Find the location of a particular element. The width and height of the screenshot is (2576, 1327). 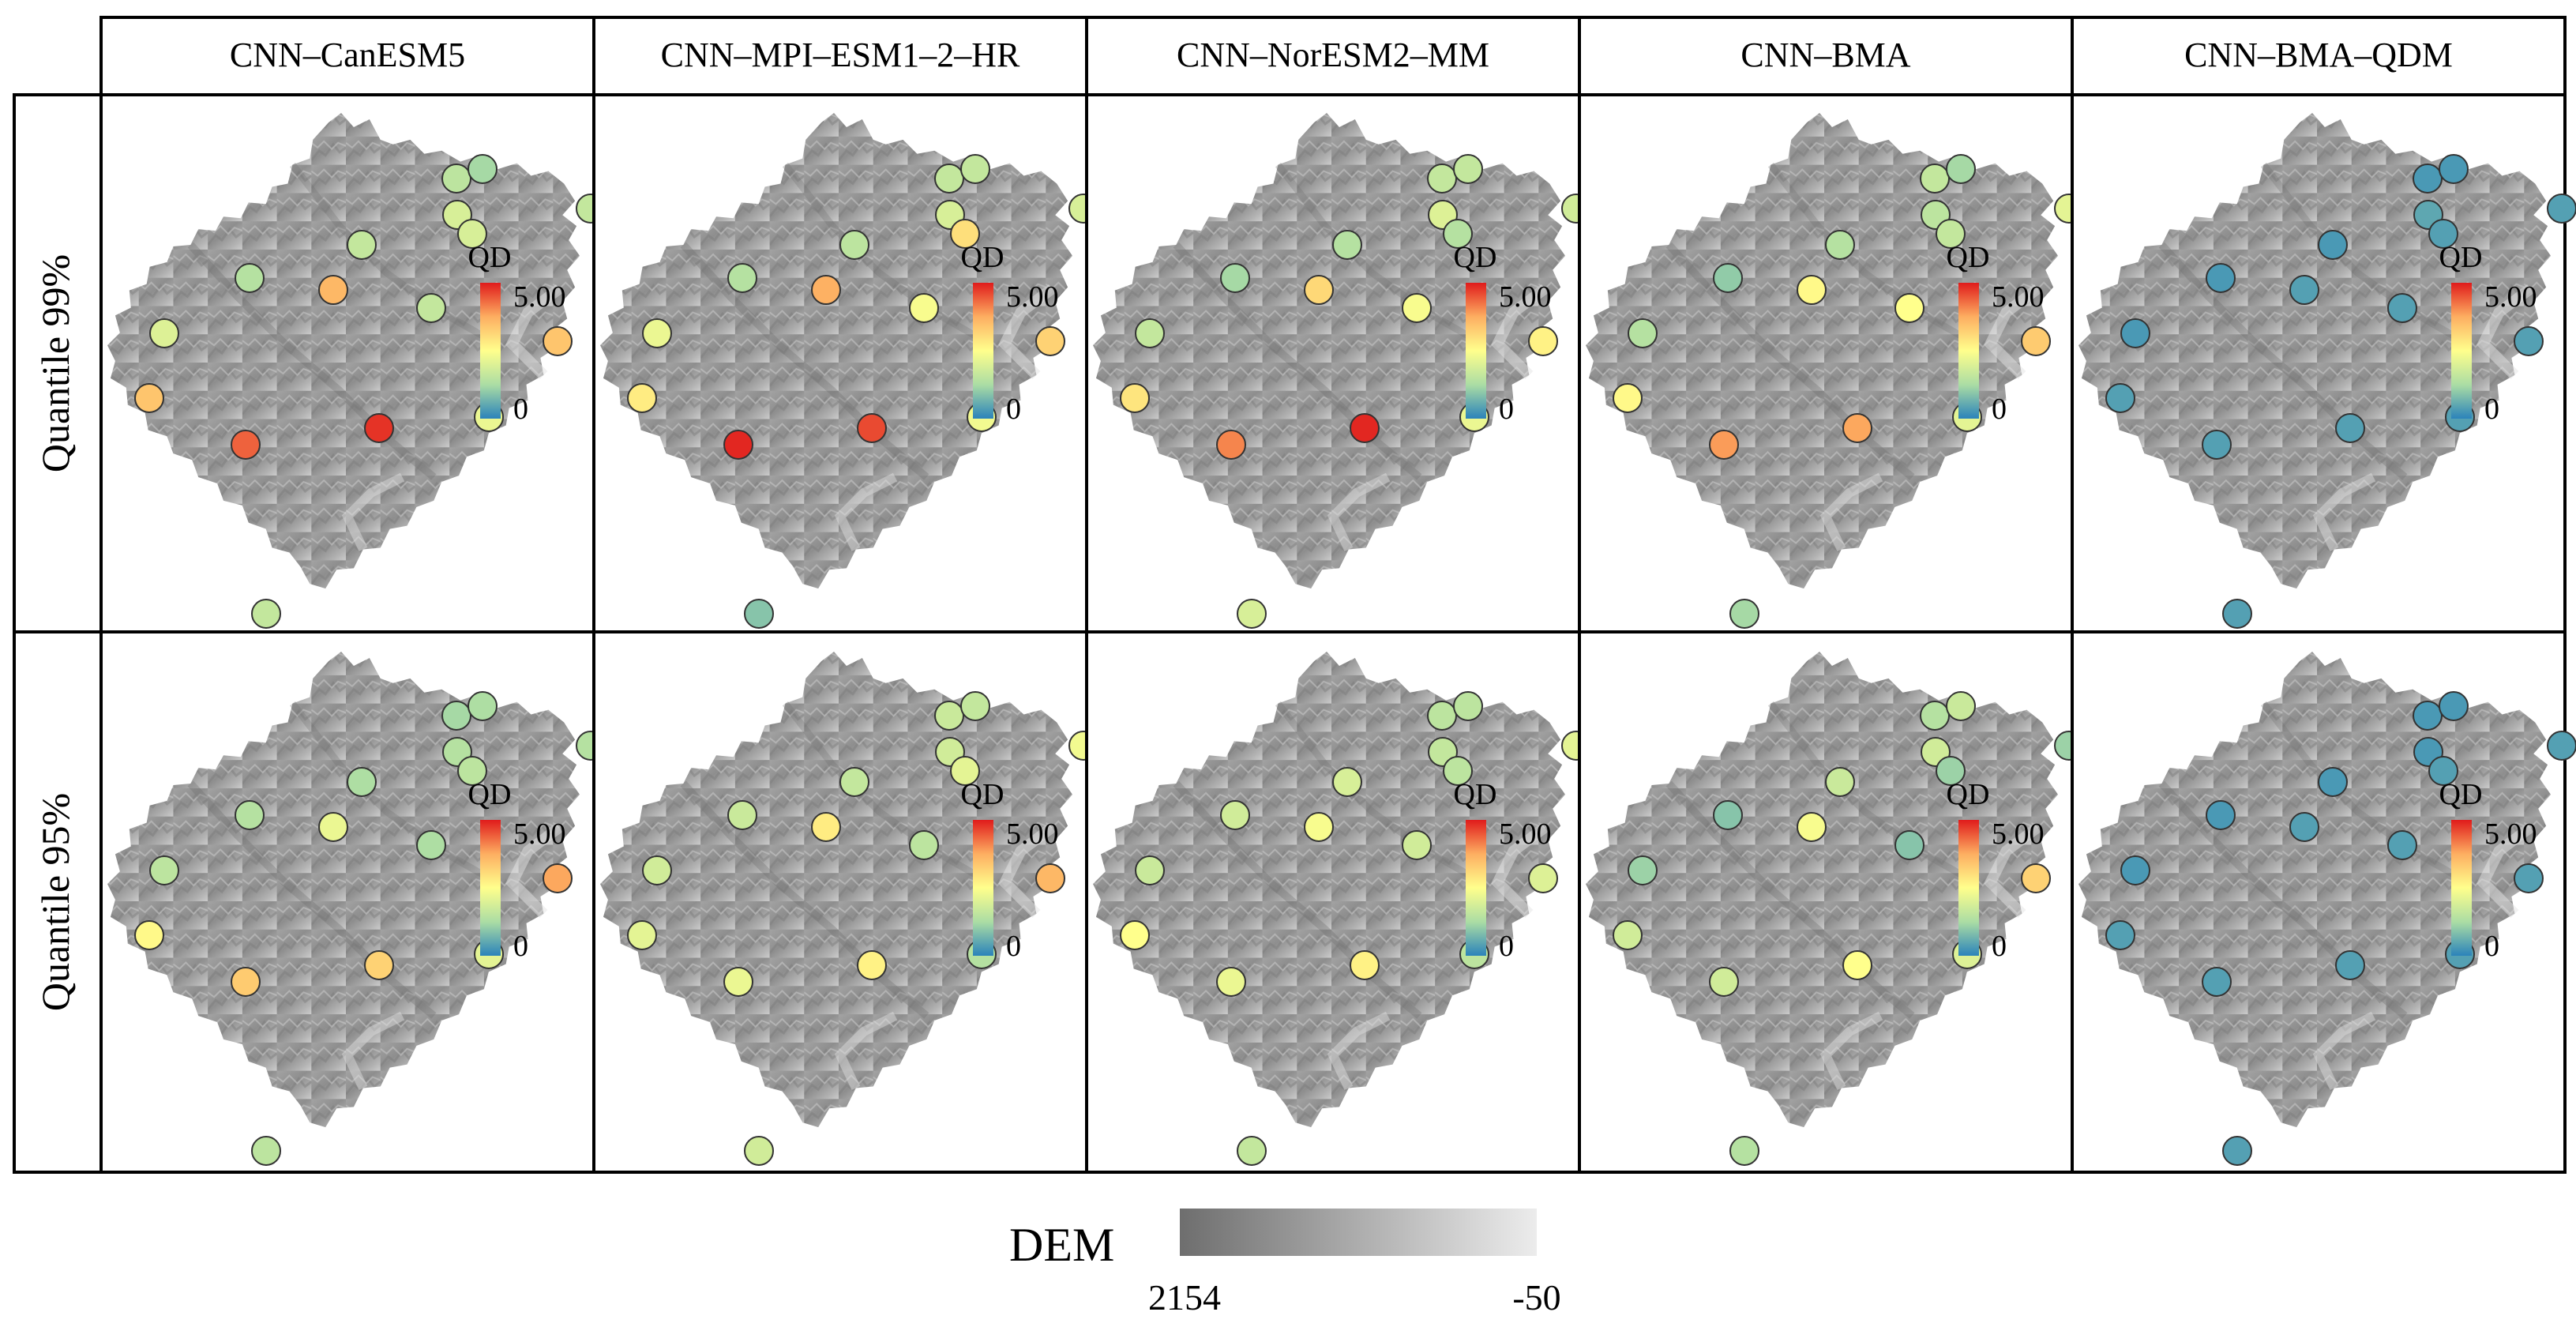

column-header-label: CNN–BMA is located at coordinates (1825, 55).